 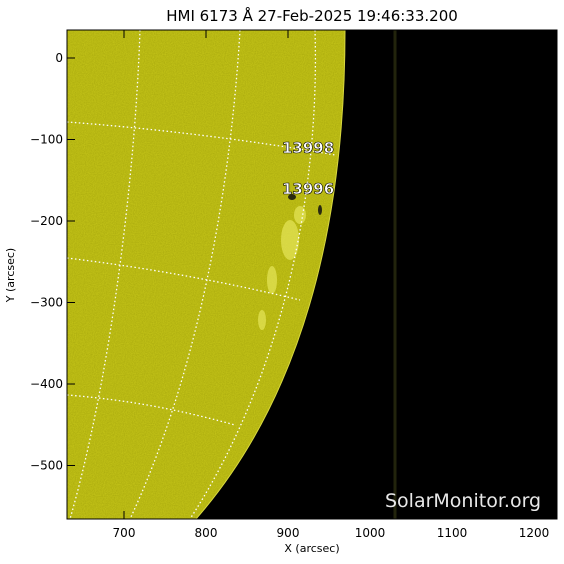 I want to click on x-tick-label: 800, so click(x=206, y=533).